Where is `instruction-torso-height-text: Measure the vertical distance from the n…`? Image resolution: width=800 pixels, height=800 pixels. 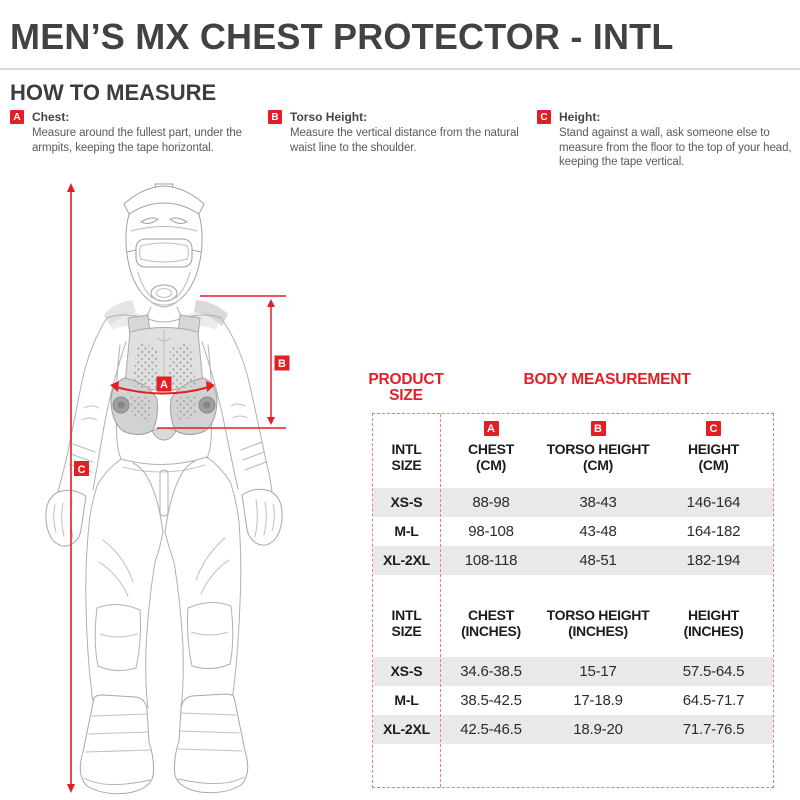 instruction-torso-height-text: Measure the vertical distance from the n… is located at coordinates (404, 140).